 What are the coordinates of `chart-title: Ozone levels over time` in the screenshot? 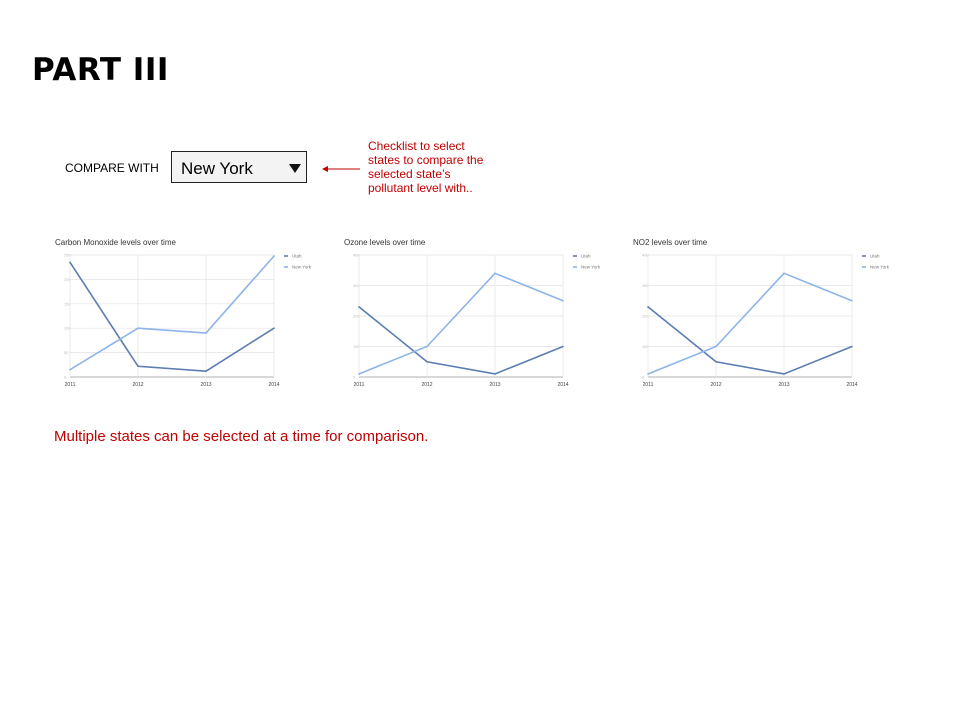 It's located at (385, 242).